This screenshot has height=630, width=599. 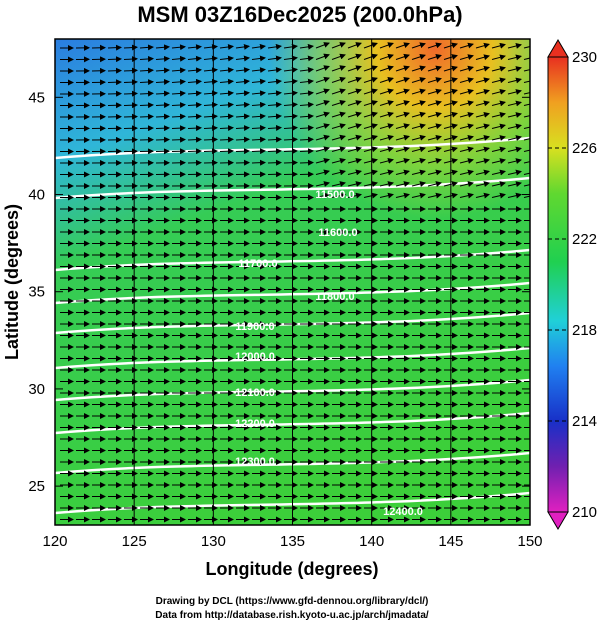 What do you see at coordinates (584, 421) in the screenshot?
I see `colorbar-tick-label: 214` at bounding box center [584, 421].